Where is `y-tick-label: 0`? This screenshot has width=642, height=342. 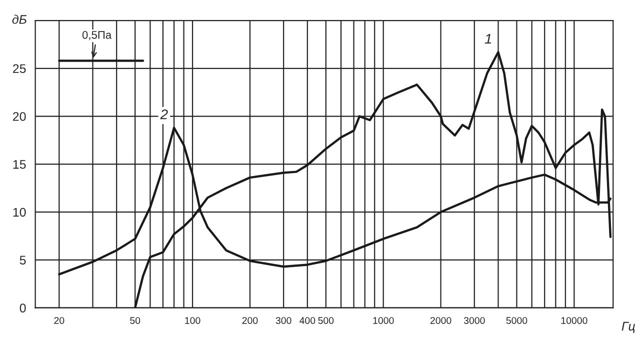 y-tick-label: 0 is located at coordinates (23, 308).